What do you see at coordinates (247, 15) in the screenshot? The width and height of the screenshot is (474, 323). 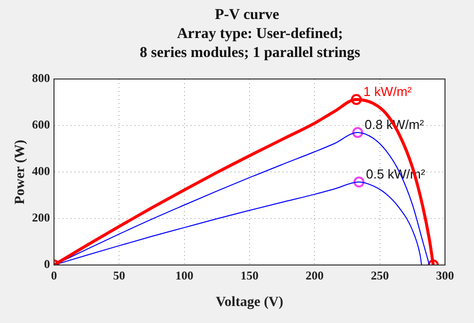 I see `chart-title: P-V curve` at bounding box center [247, 15].